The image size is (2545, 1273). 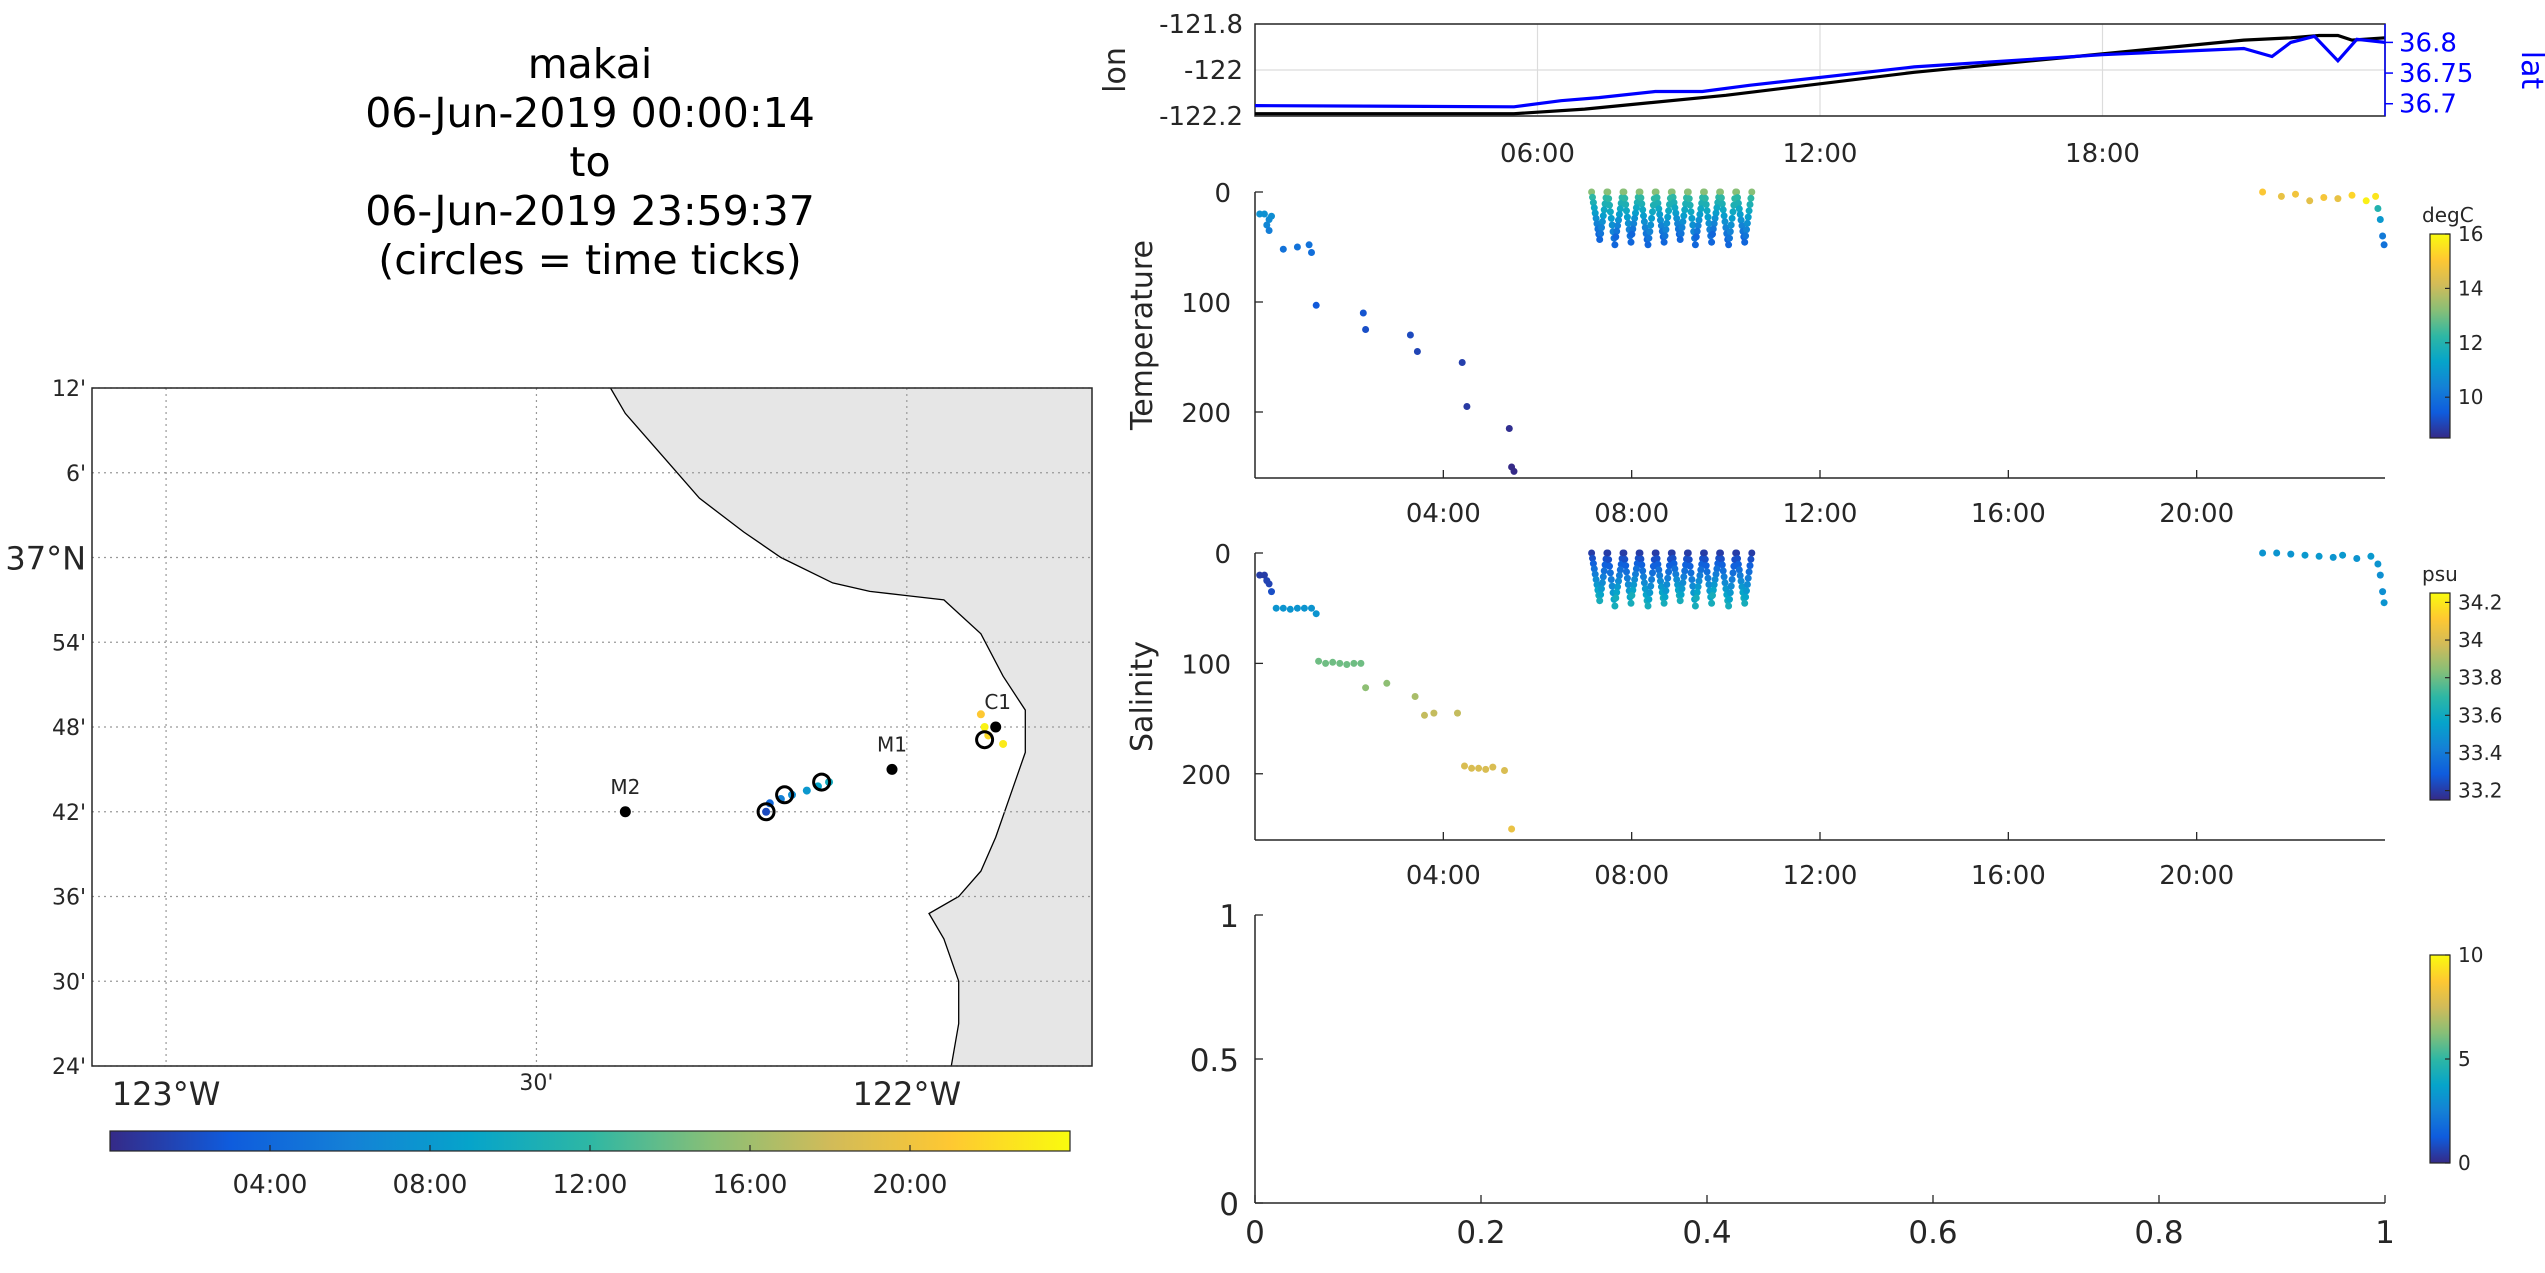 What do you see at coordinates (2470, 288) in the screenshot?
I see `temperature-colorbar-label: 14` at bounding box center [2470, 288].